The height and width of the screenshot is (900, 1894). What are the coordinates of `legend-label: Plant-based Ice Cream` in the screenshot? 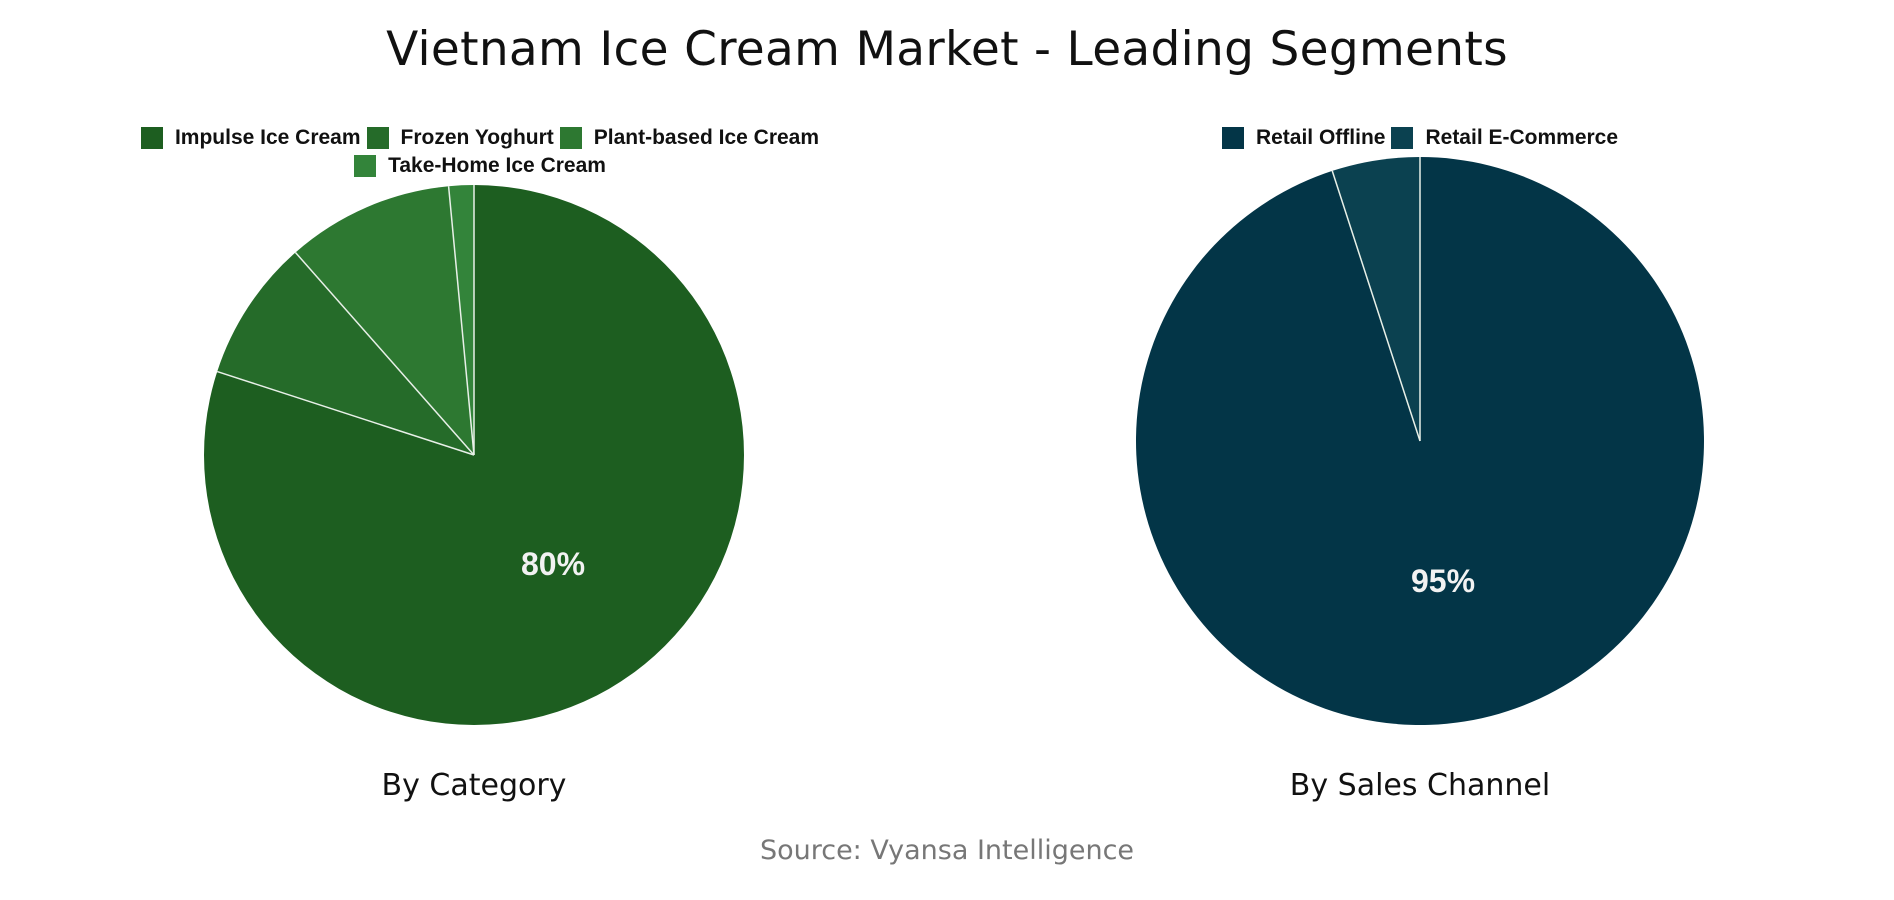 It's located at (706, 137).